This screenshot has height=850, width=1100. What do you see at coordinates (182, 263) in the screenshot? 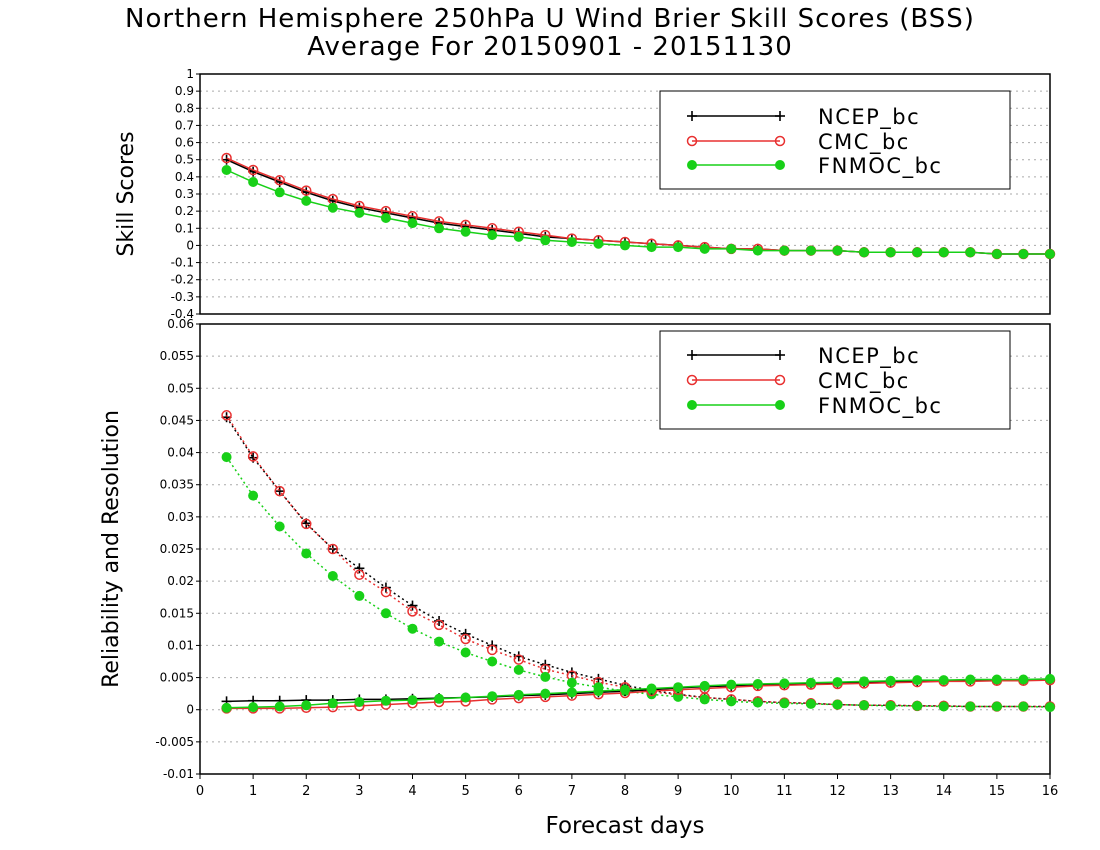
I see `y-tick-label: -0.1` at bounding box center [182, 263].